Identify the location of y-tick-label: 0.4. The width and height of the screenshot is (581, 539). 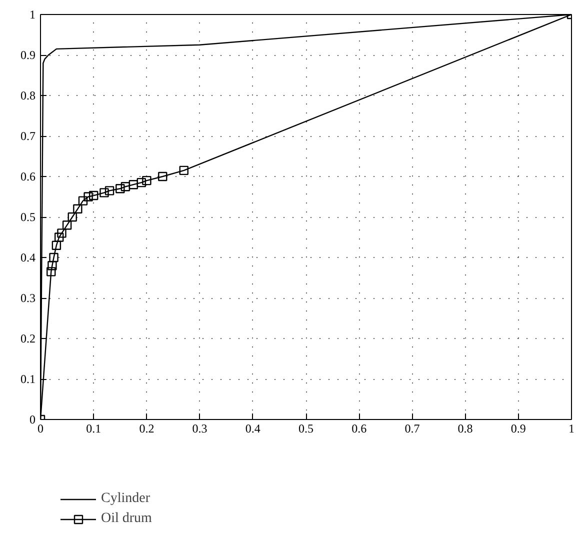
(28, 257).